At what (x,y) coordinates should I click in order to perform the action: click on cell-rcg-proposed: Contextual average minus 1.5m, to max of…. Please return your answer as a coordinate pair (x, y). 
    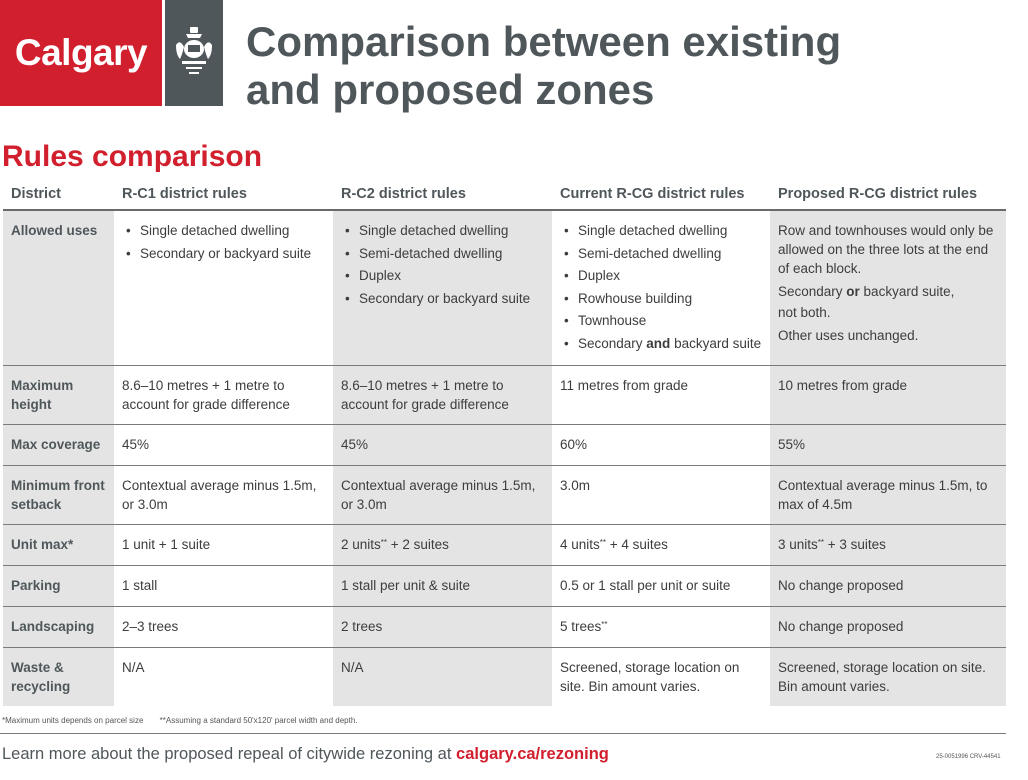
    Looking at the image, I should click on (888, 495).